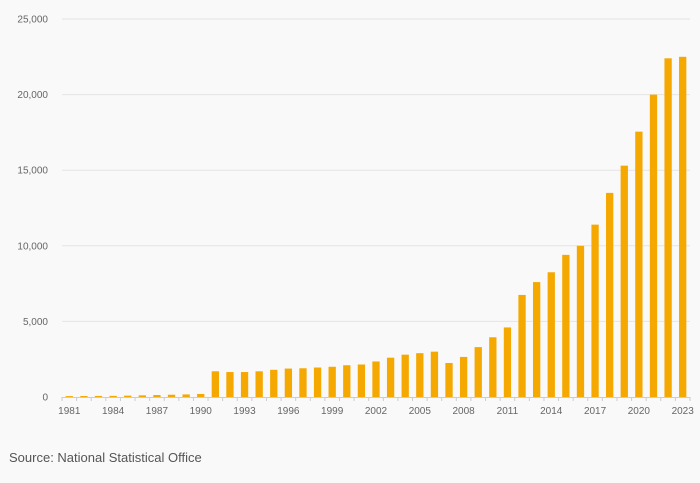  I want to click on bar-2015, so click(566, 325).